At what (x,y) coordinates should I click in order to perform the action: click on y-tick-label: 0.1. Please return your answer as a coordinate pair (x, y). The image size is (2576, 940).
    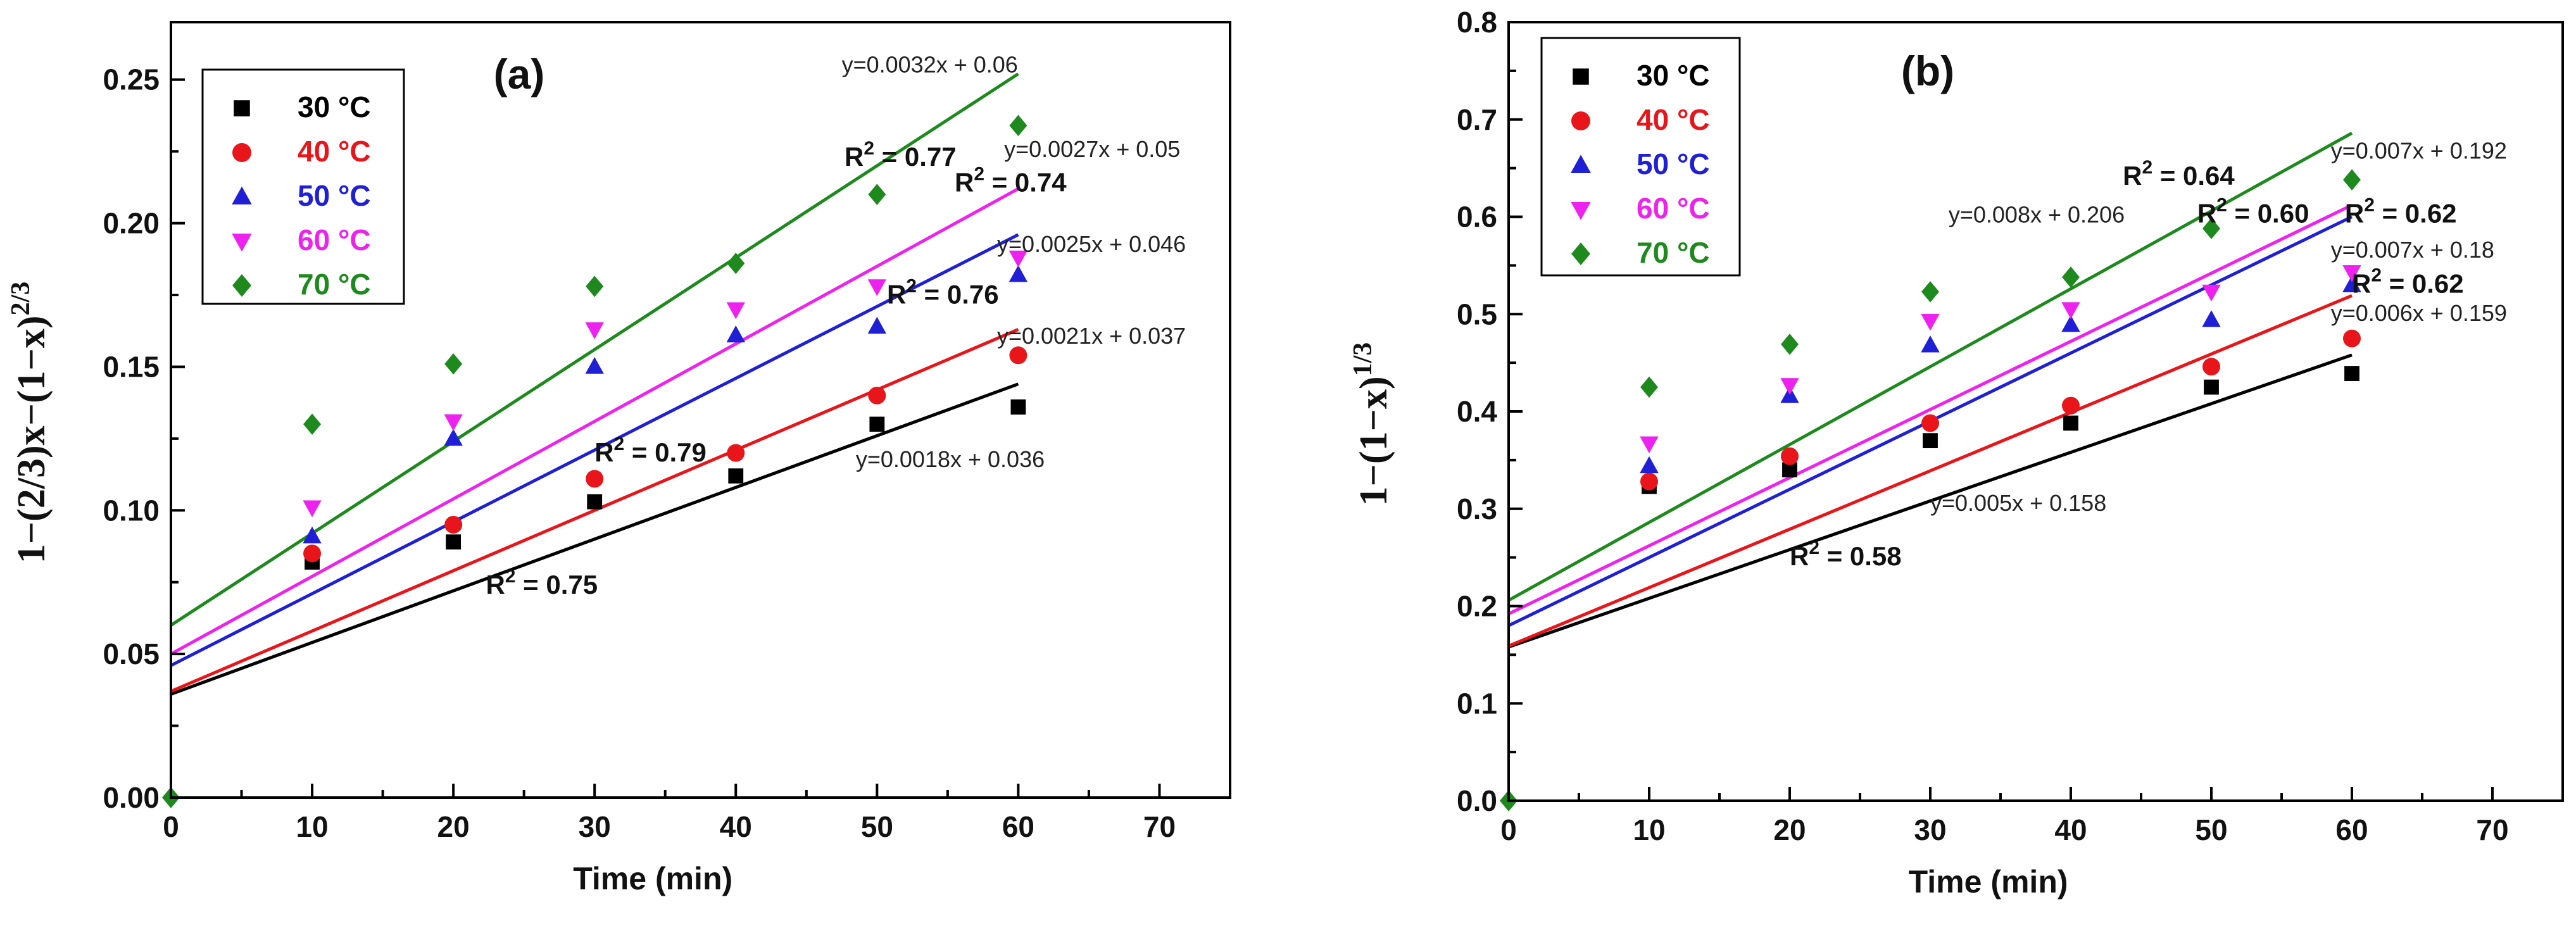
    Looking at the image, I should click on (1477, 703).